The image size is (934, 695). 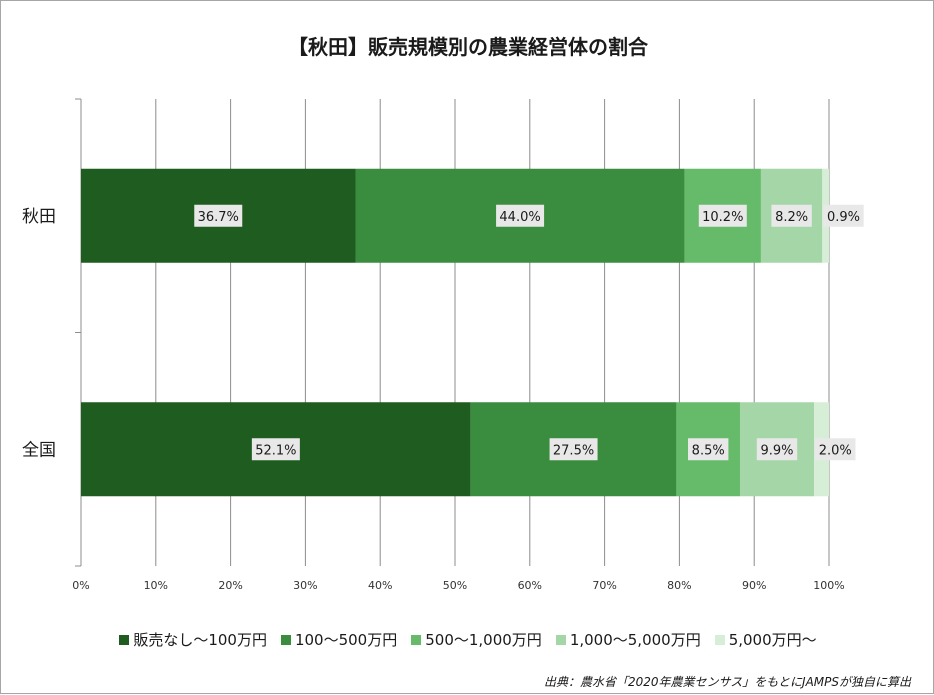 I want to click on data-label: 9.9%, so click(x=776, y=450).